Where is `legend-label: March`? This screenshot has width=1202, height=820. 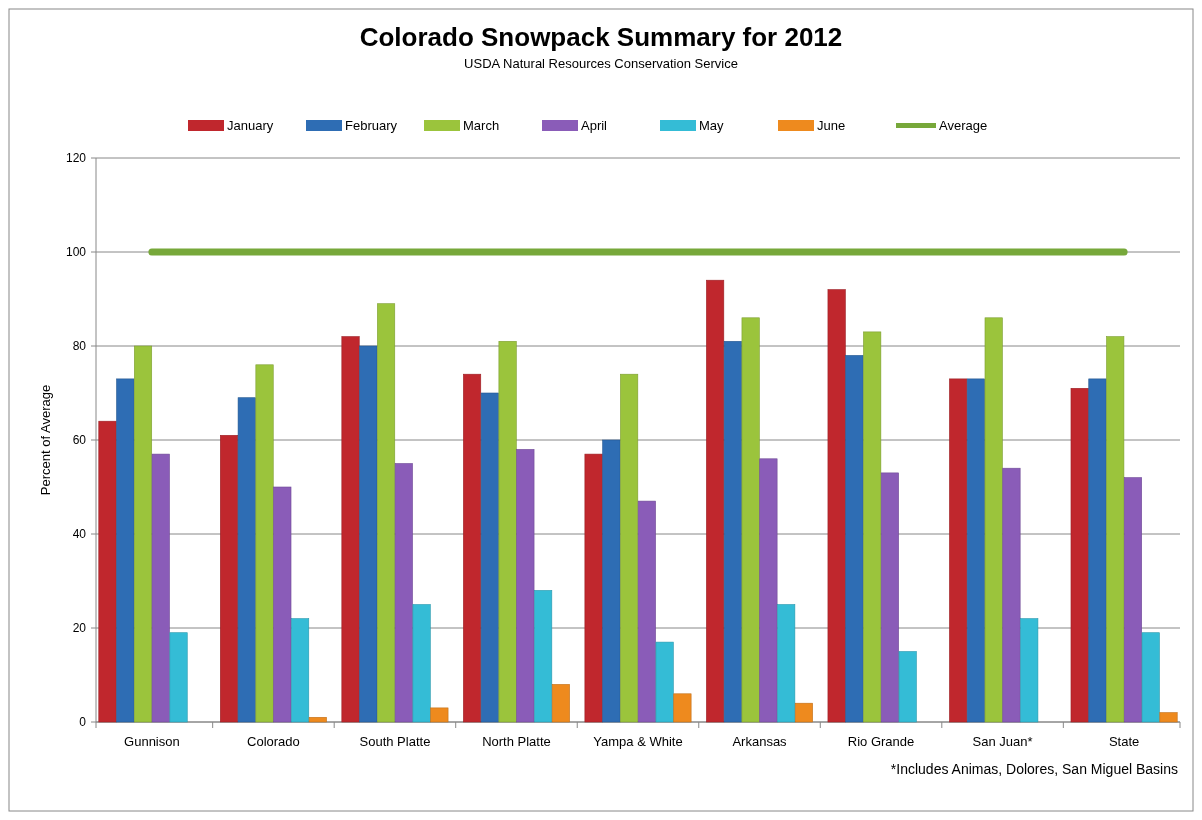
legend-label: March is located at coordinates (481, 125).